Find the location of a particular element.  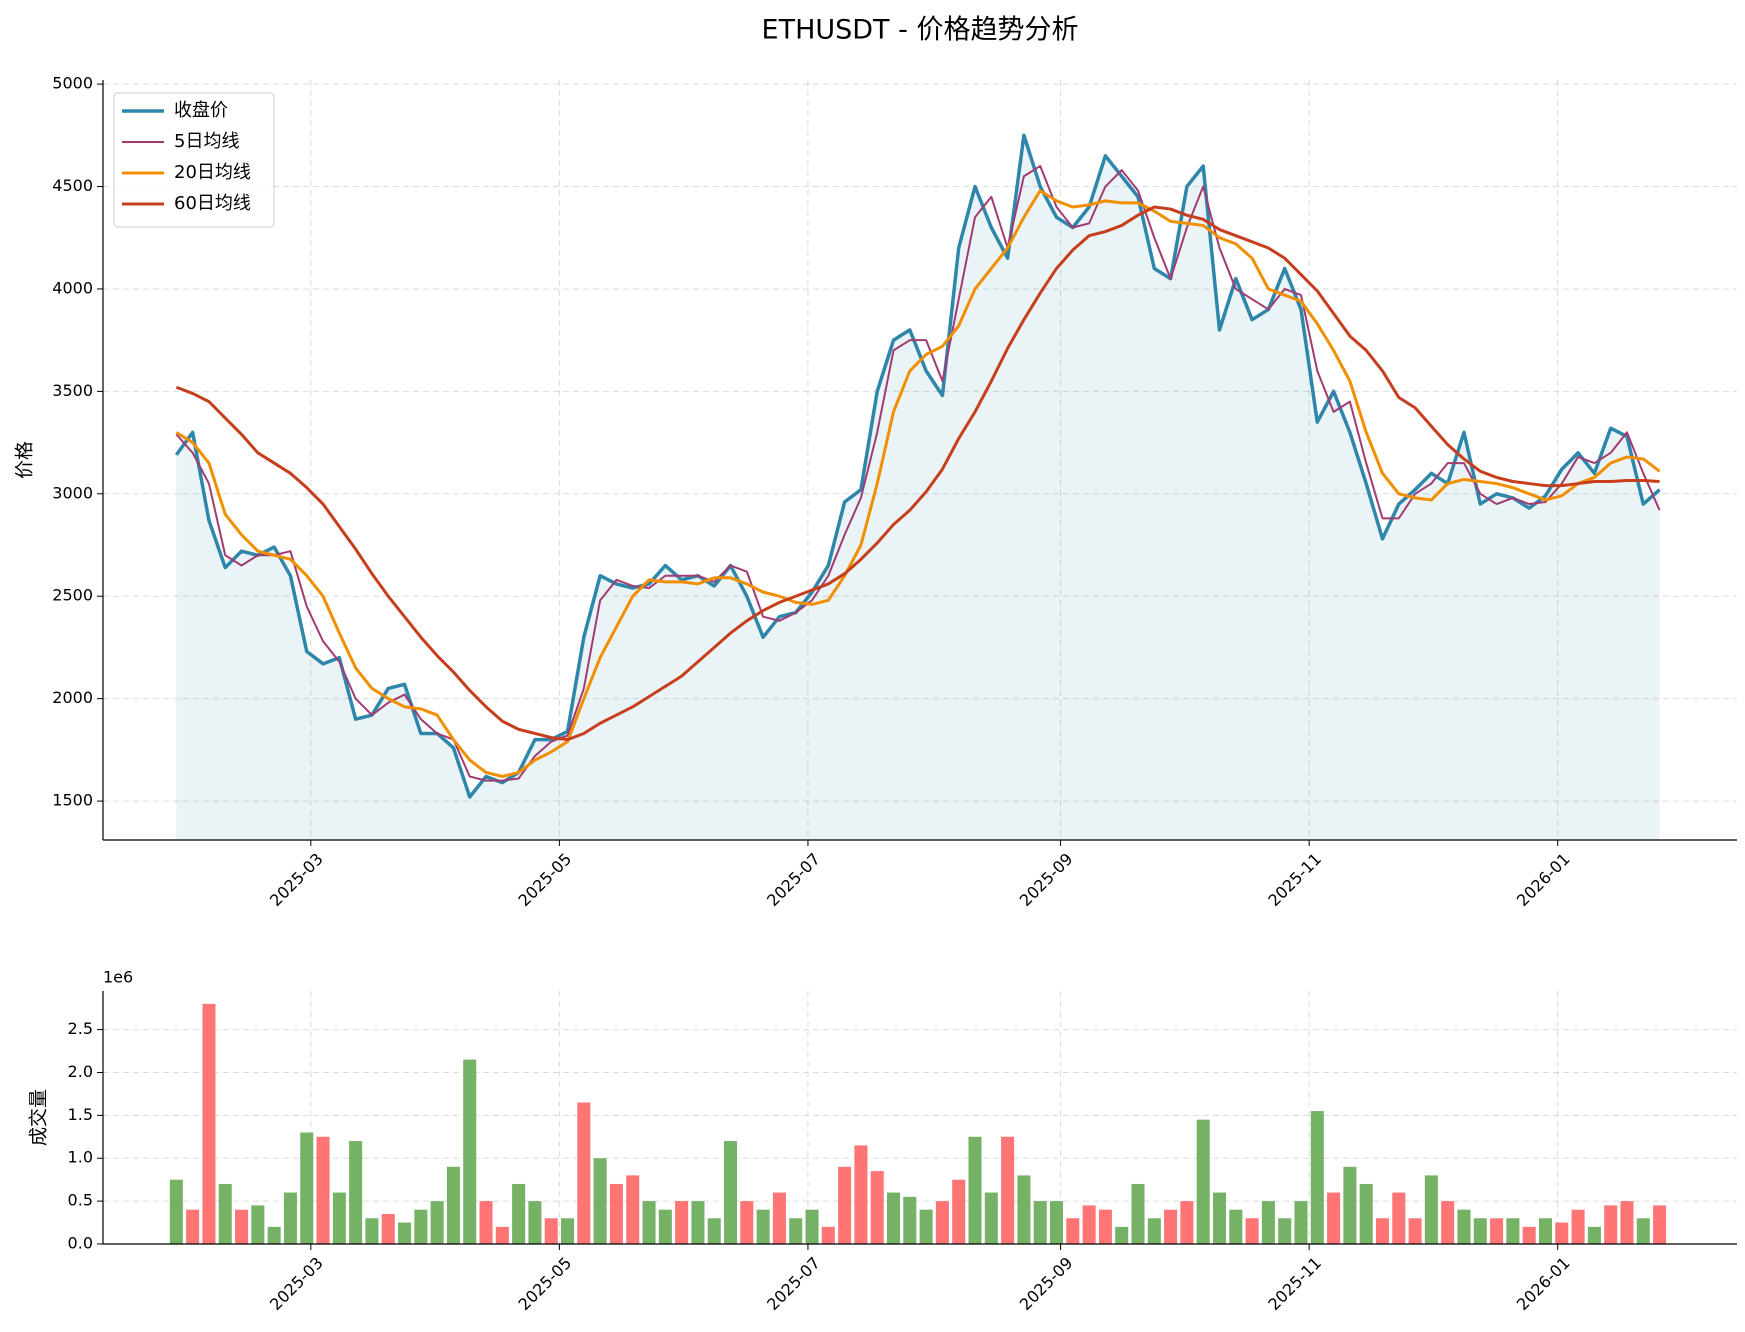

x-tick-label: 2025-11 is located at coordinates (1294, 879).